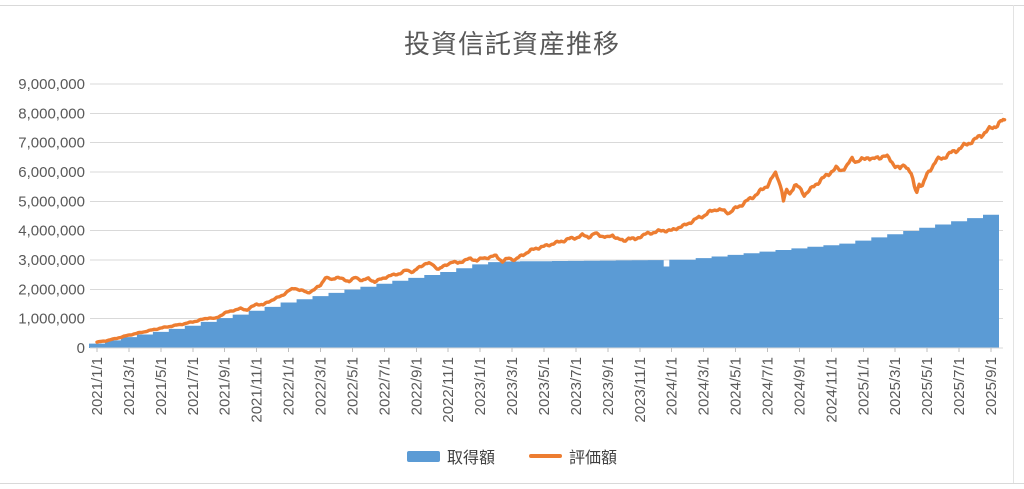 This screenshot has height=489, width=1024. Describe the element at coordinates (257, 390) in the screenshot. I see `x-axis-label: 2021/11/1` at that location.